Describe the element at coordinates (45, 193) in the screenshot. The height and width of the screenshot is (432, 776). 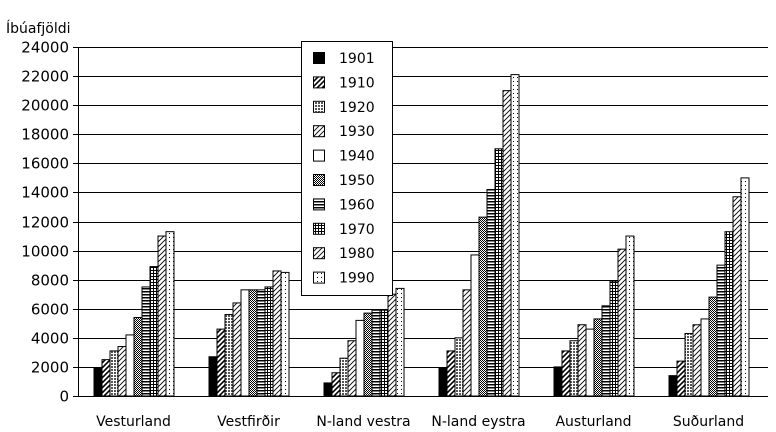
I see `y-tick-label: 14000` at that location.